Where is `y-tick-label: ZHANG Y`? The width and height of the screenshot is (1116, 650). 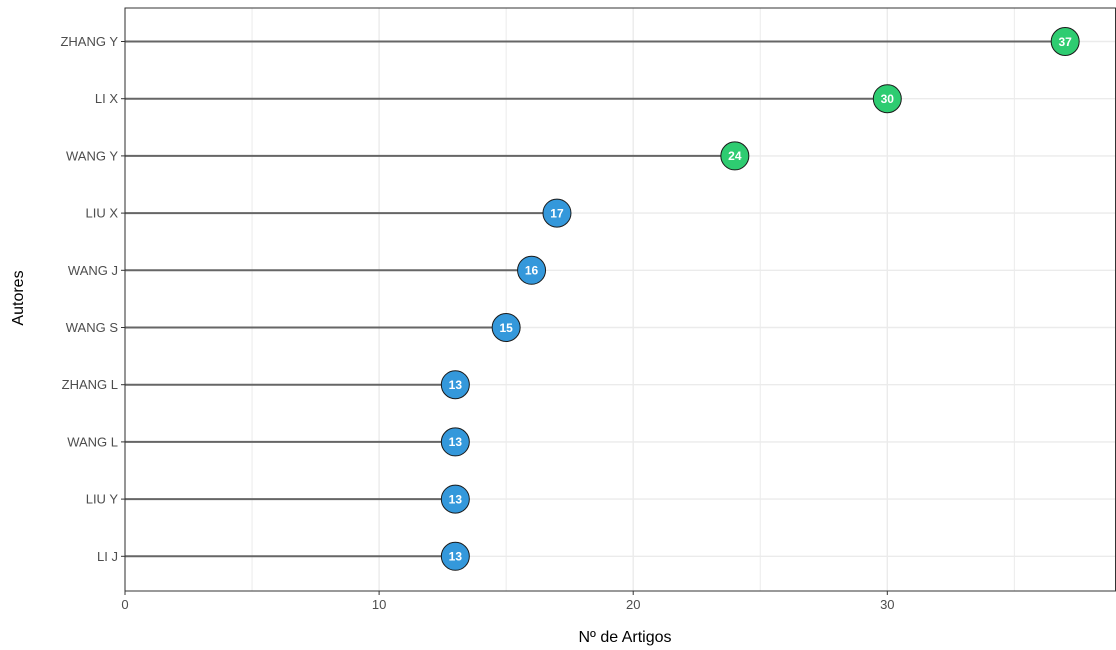 y-tick-label: ZHANG Y is located at coordinates (89, 41).